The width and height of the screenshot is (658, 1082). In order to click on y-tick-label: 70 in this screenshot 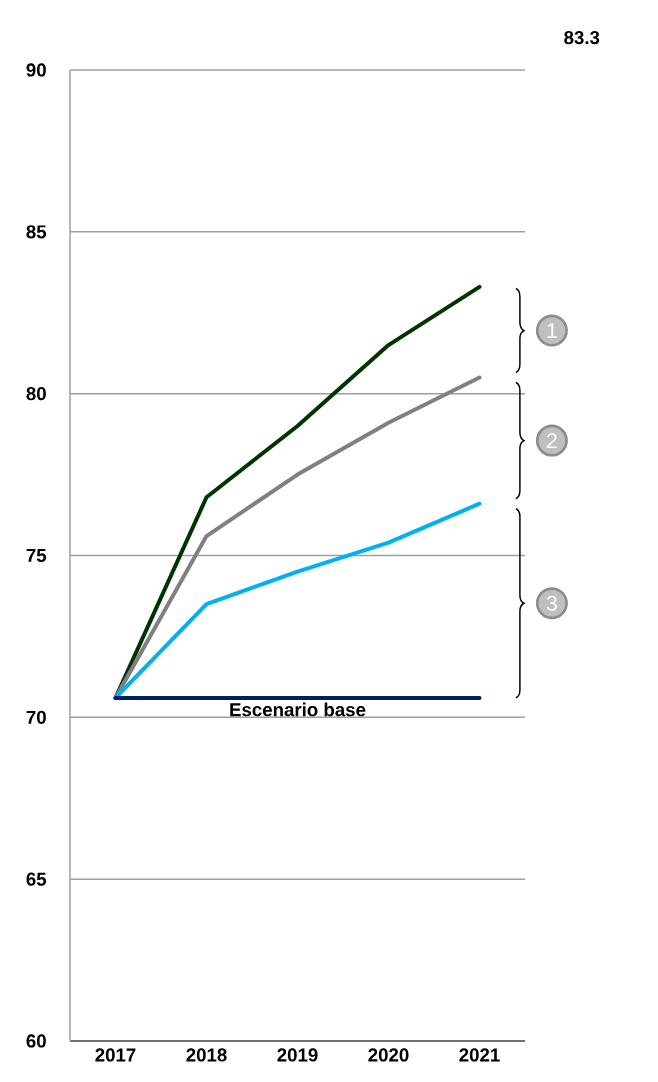, I will do `click(36, 717)`.